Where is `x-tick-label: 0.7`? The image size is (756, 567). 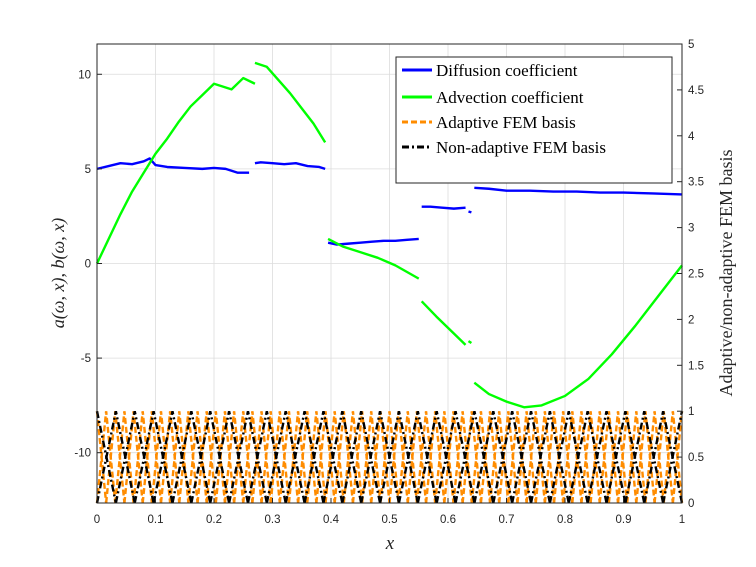
x-tick-label: 0.7 is located at coordinates (507, 520).